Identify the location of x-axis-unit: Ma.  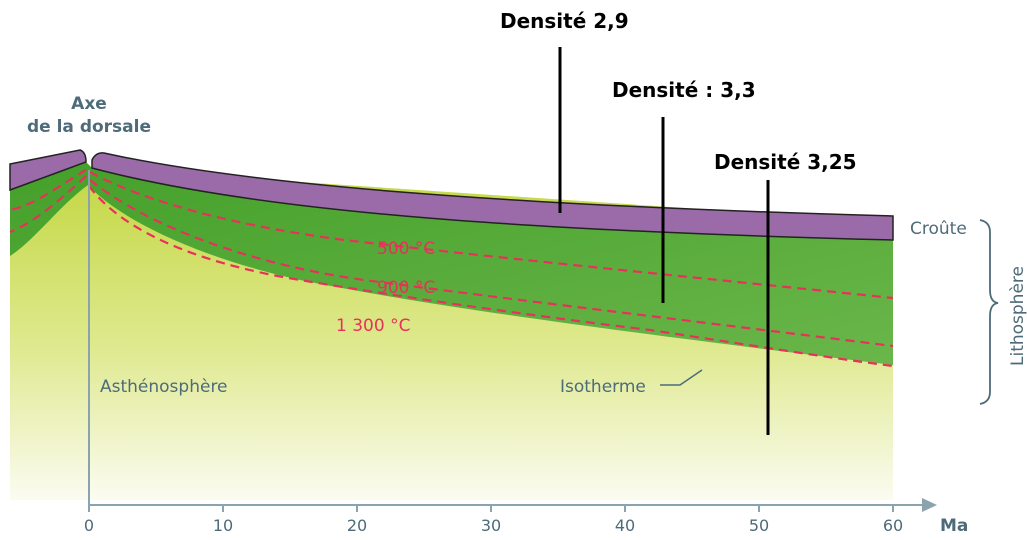
(954, 526).